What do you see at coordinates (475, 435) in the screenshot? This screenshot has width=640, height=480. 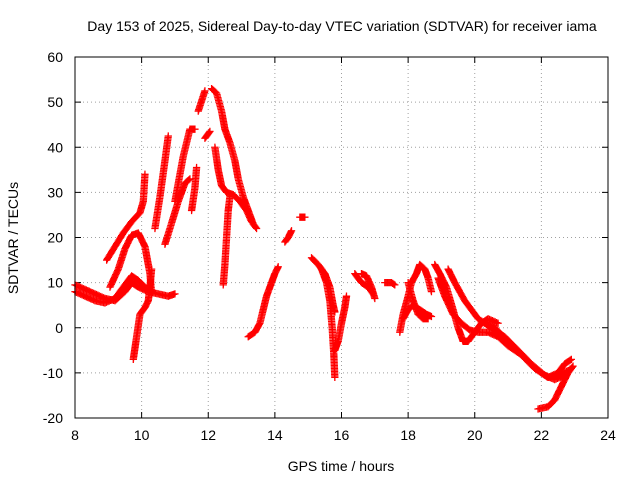 I see `x-tick-label: 20` at bounding box center [475, 435].